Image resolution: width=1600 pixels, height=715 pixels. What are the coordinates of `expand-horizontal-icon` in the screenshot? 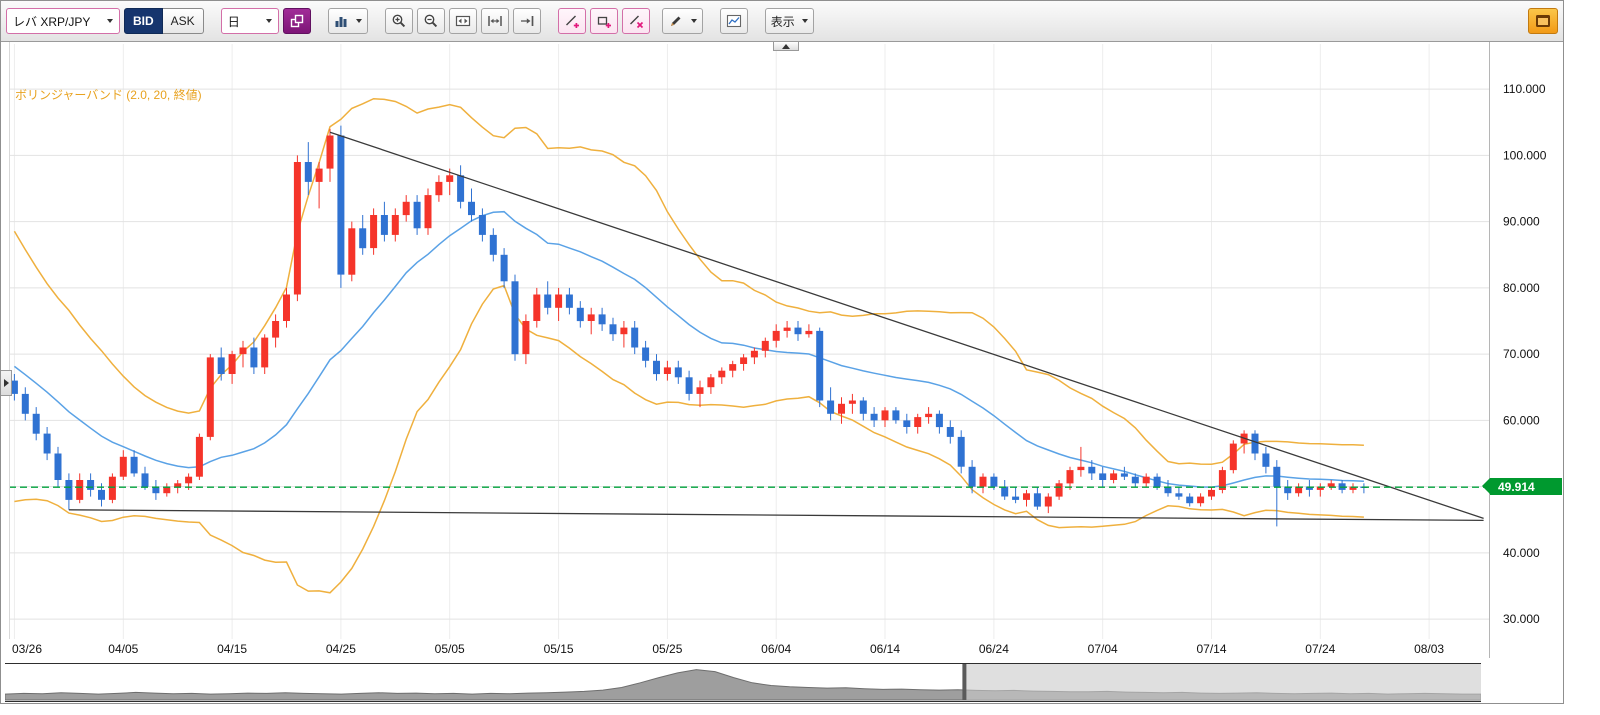 It's located at (494, 21).